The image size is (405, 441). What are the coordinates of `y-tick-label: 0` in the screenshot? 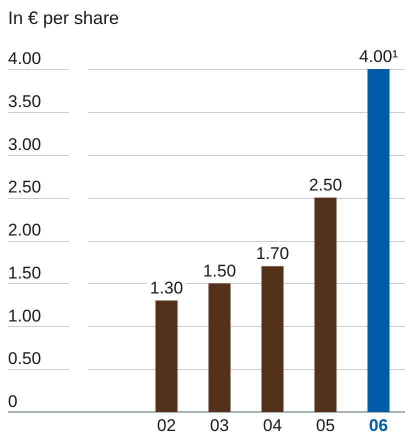 It's located at (13, 401).